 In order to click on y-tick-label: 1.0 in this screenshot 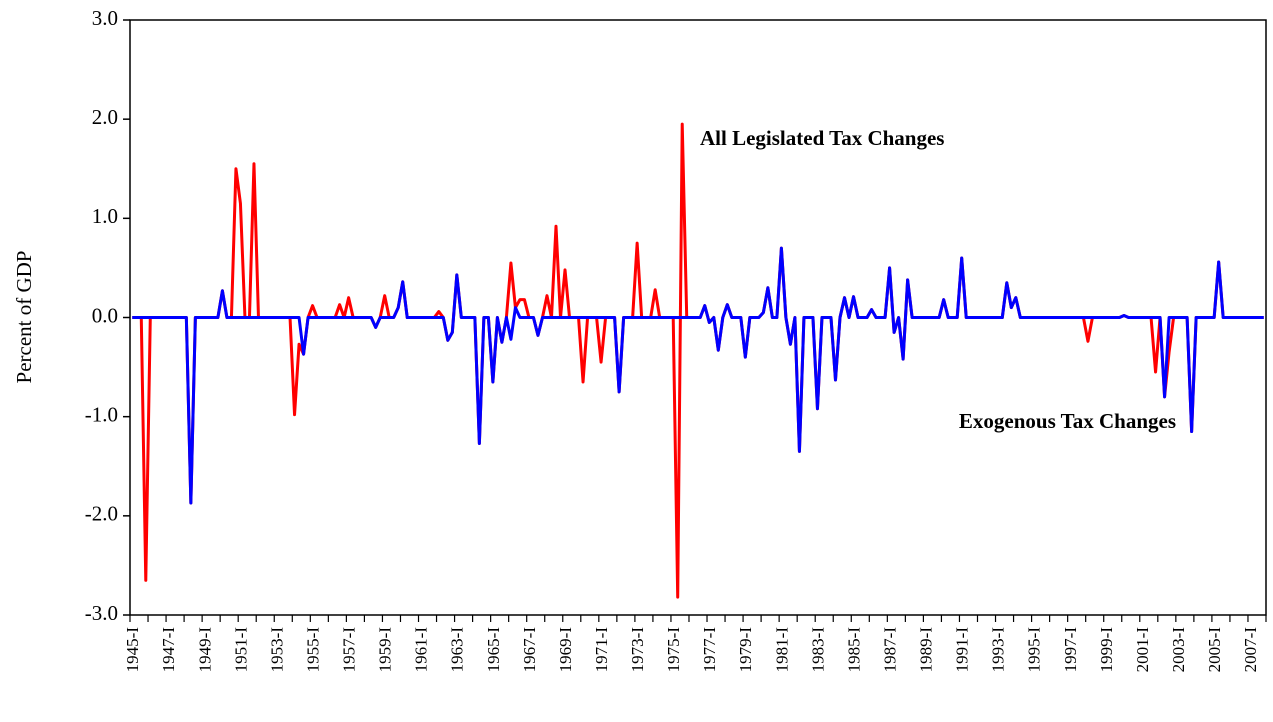, I will do `click(105, 216)`.